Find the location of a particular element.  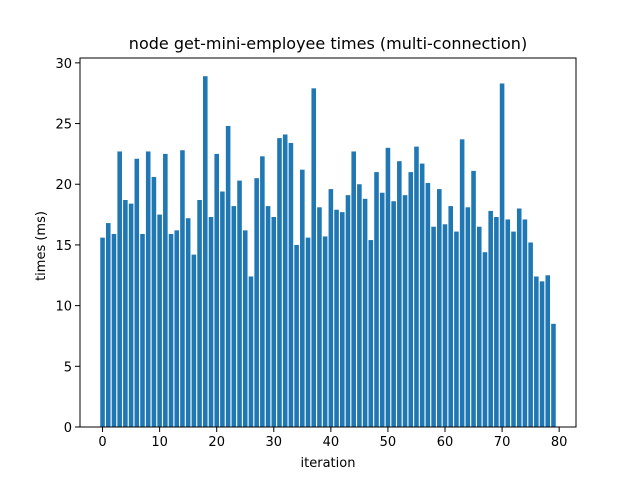

x-tick-label: 40 is located at coordinates (331, 442).